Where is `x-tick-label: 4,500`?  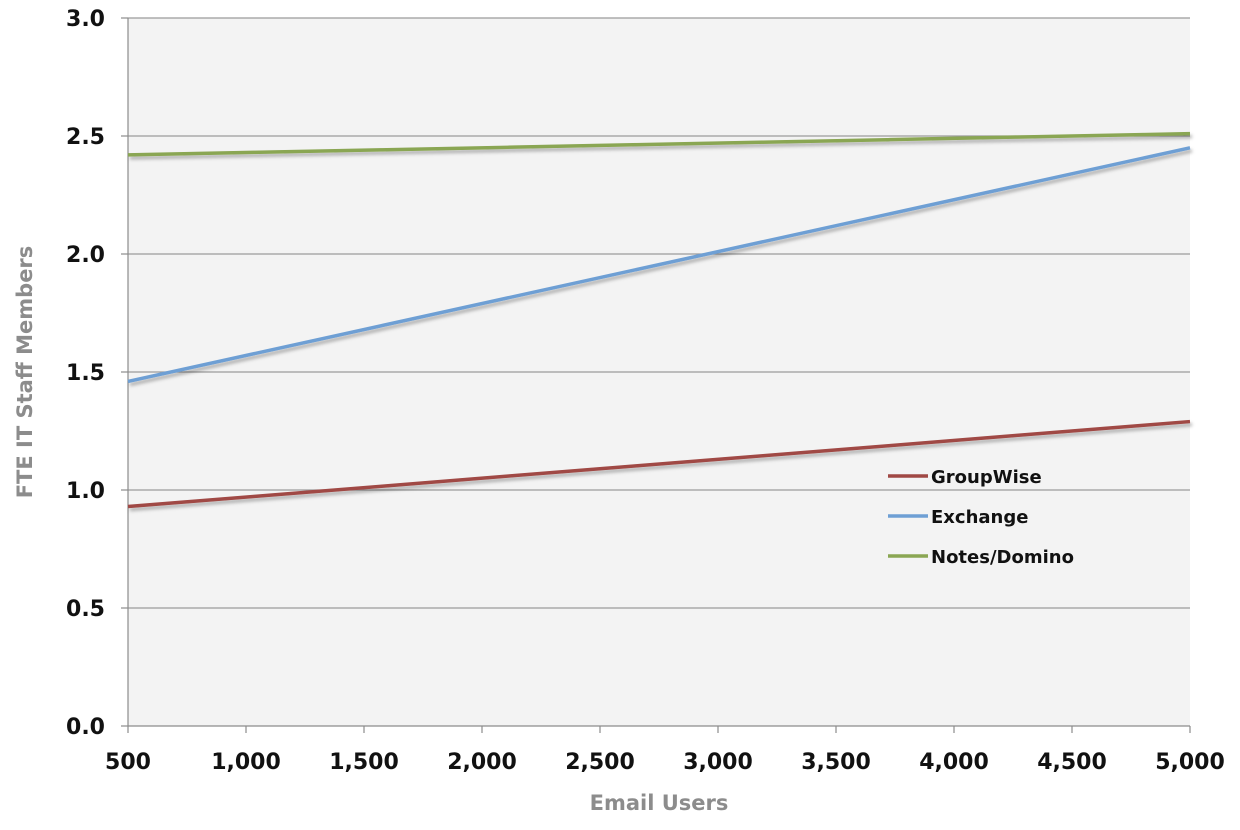
x-tick-label: 4,500 is located at coordinates (1072, 762).